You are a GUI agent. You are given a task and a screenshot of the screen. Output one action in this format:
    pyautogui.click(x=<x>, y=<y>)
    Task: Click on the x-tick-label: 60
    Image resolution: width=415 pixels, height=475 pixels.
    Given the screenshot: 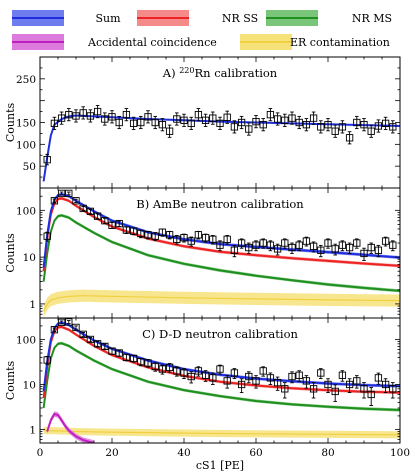 What is the action you would take?
    pyautogui.click(x=255, y=453)
    